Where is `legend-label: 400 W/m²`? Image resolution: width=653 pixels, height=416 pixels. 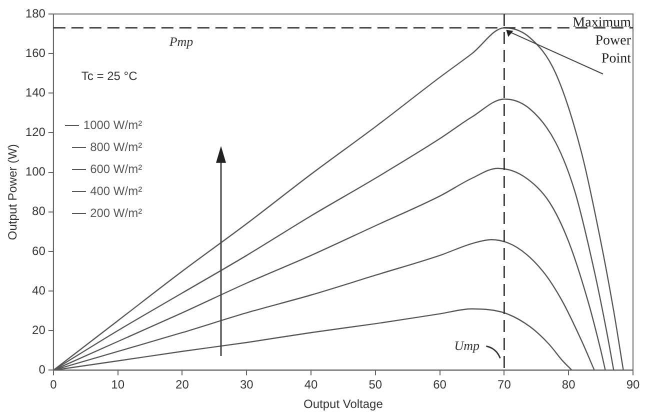 legend-label: 400 W/m² is located at coordinates (115, 191).